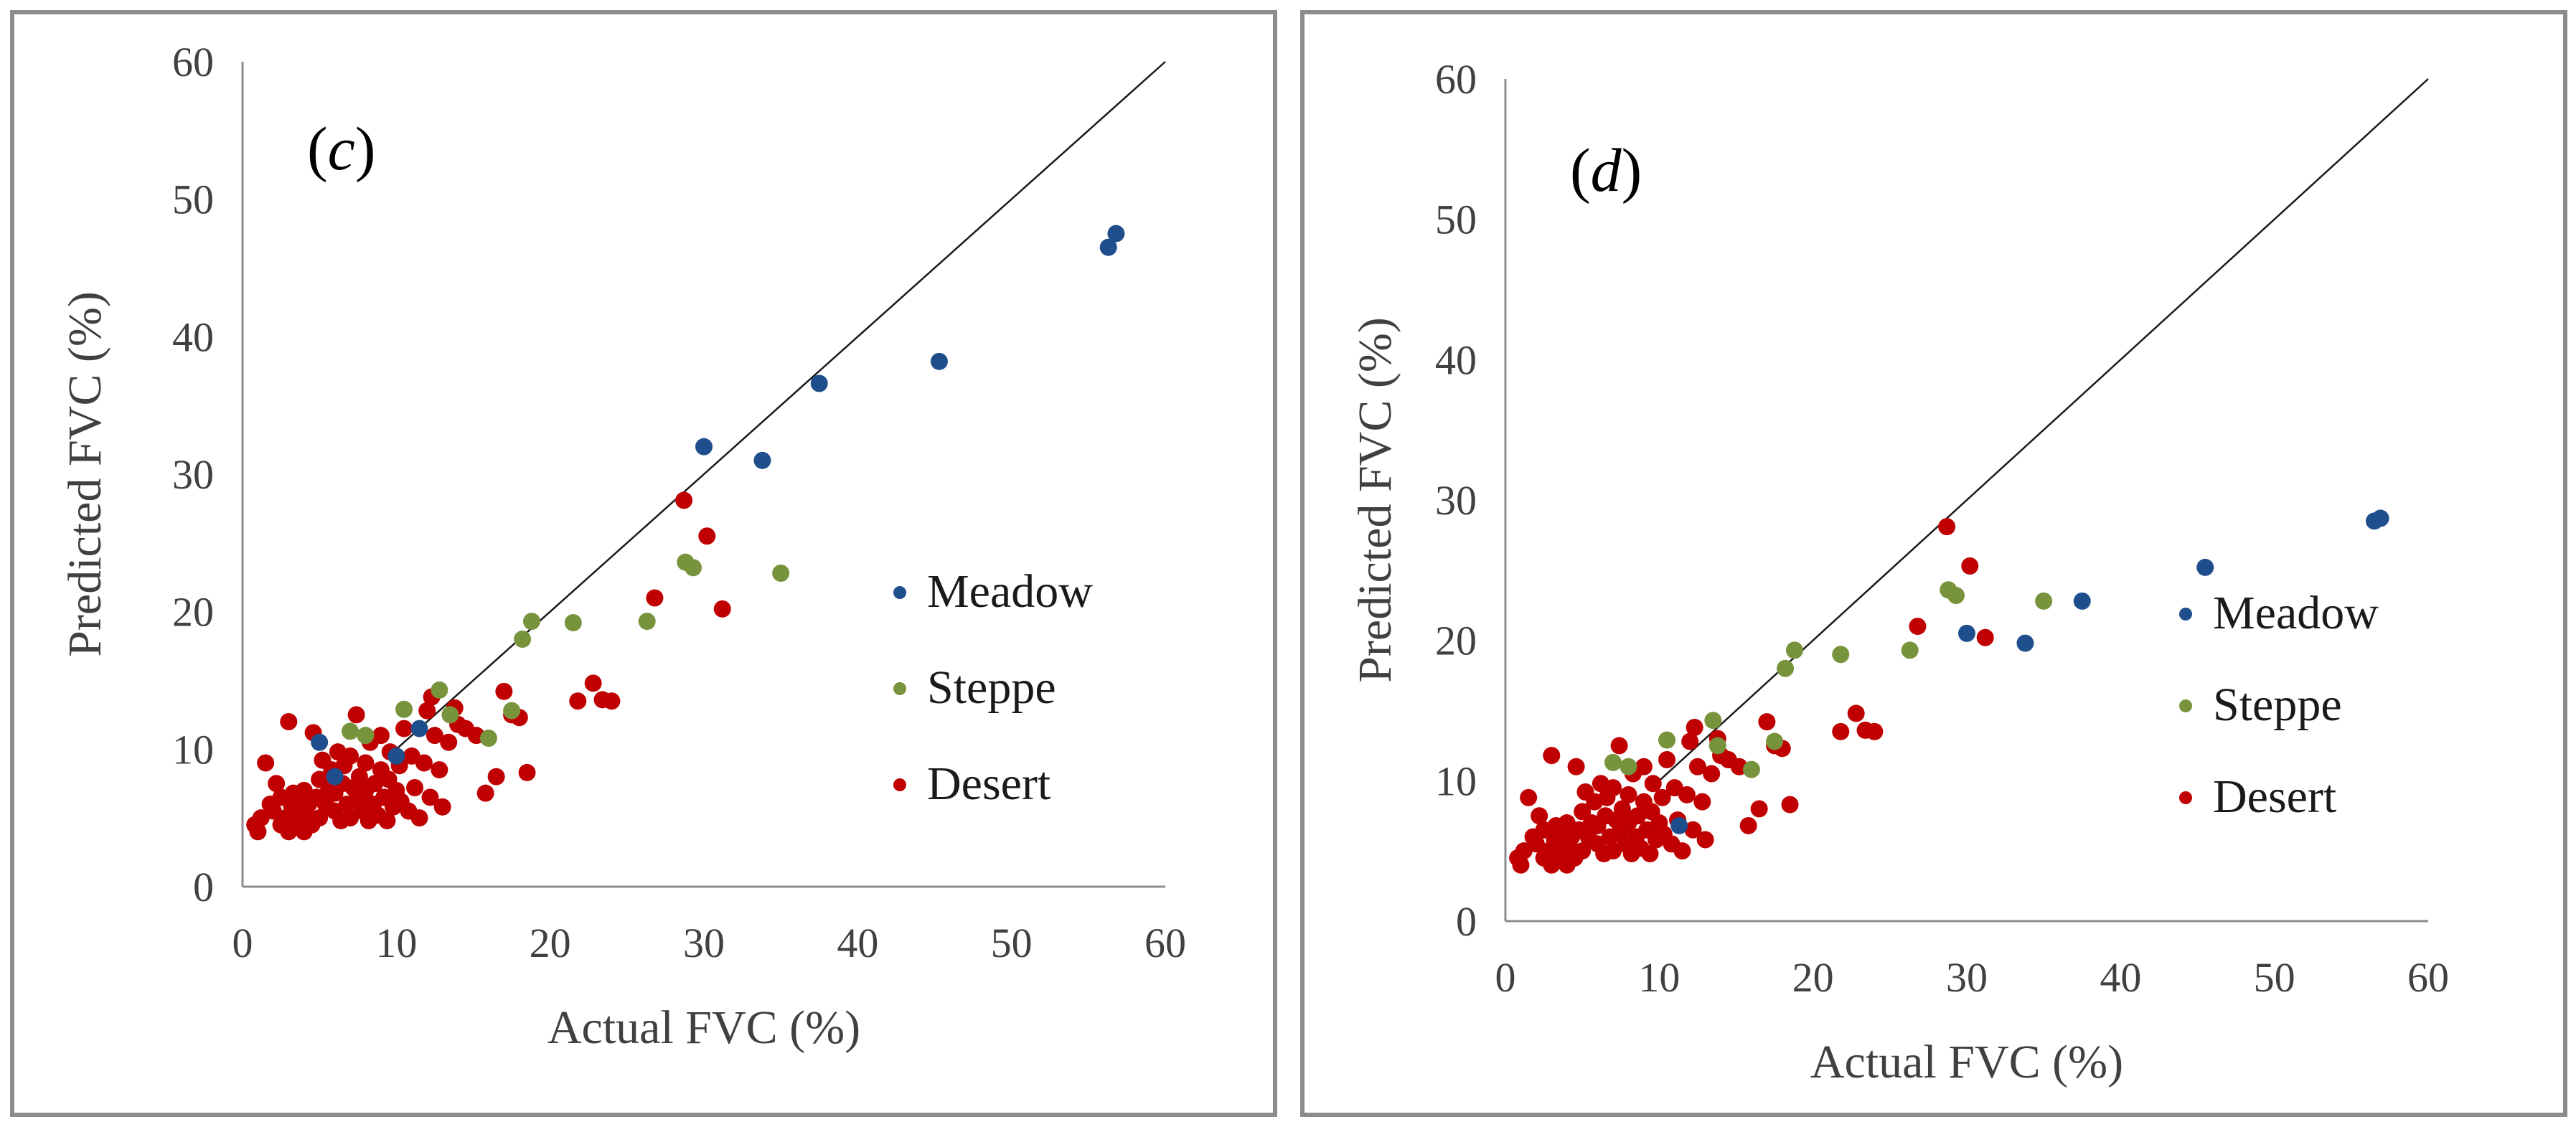  Describe the element at coordinates (899, 785) in the screenshot. I see `chart-c-legend-marker-desert` at that location.